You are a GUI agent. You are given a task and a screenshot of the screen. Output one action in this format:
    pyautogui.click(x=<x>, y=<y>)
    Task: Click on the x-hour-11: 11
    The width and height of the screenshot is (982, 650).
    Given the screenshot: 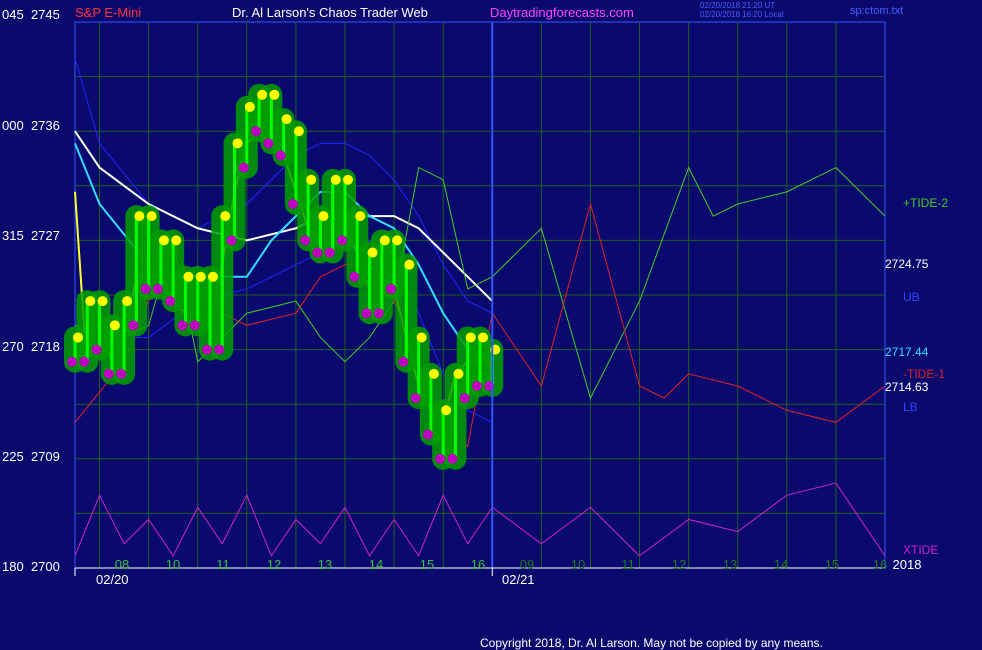 What is the action you would take?
    pyautogui.click(x=223, y=564)
    